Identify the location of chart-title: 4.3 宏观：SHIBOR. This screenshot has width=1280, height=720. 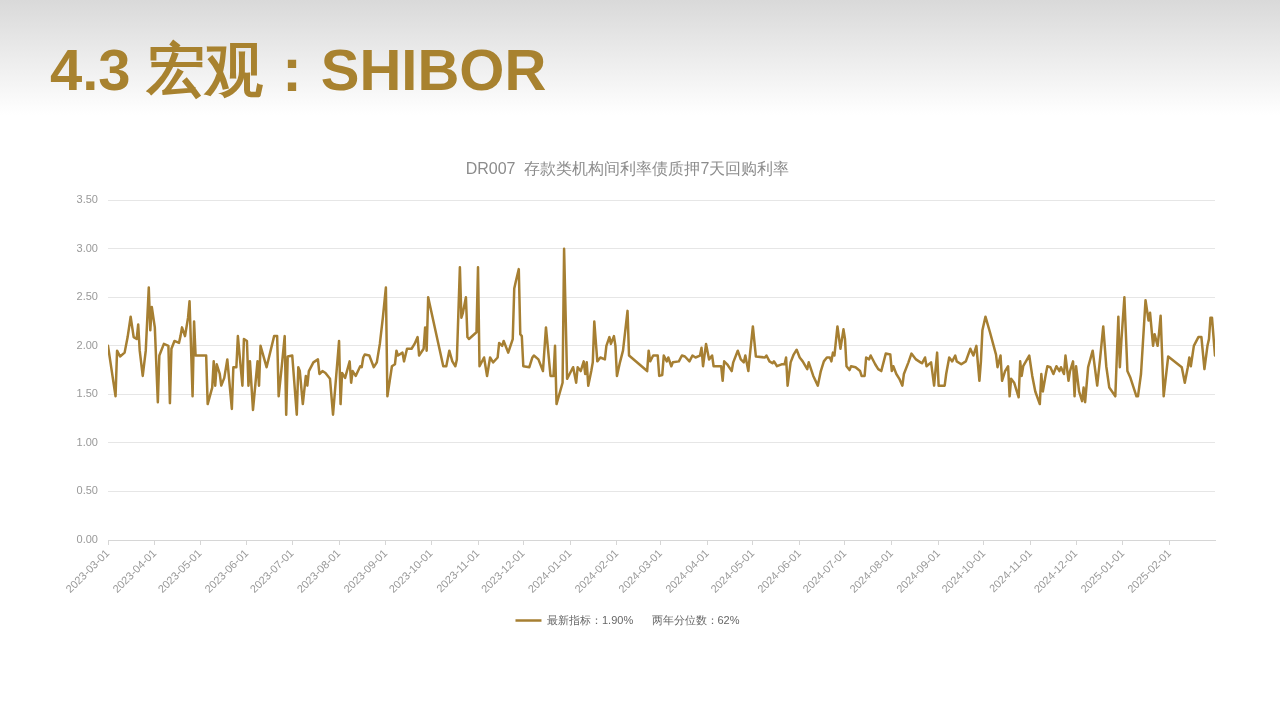
(298, 69).